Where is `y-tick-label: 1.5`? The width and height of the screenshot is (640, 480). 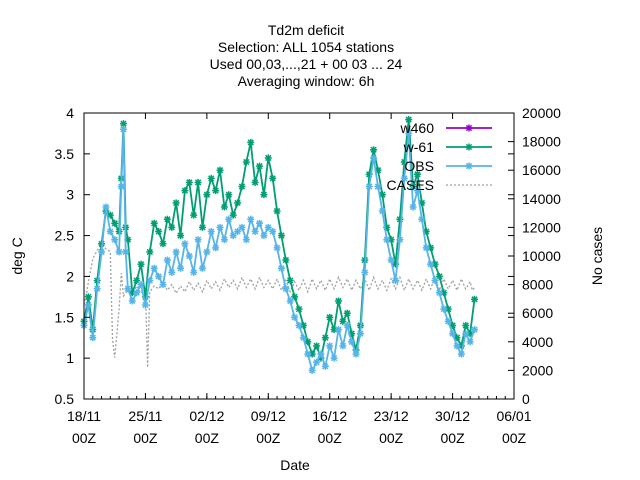
y-tick-label: 1.5 is located at coordinates (65, 317).